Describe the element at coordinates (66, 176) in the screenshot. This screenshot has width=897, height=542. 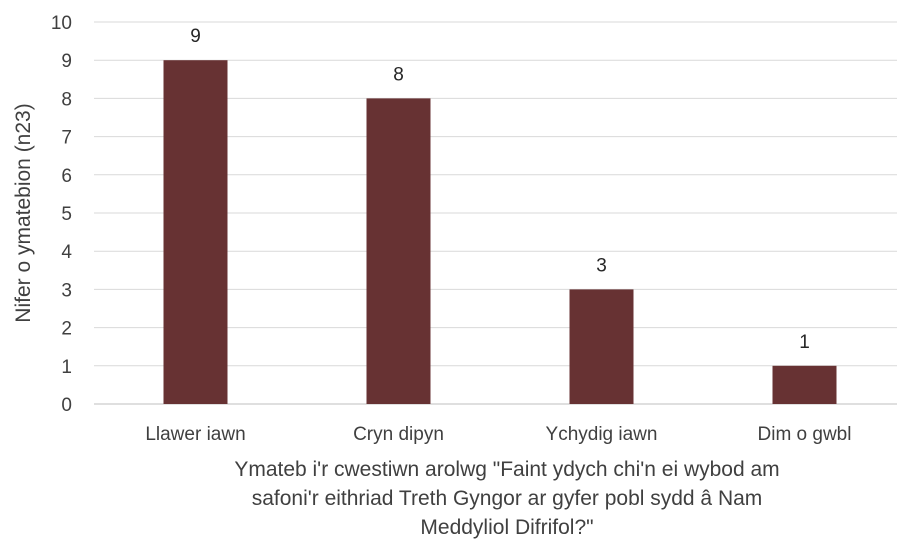
I see `y-tick-label: 6` at that location.